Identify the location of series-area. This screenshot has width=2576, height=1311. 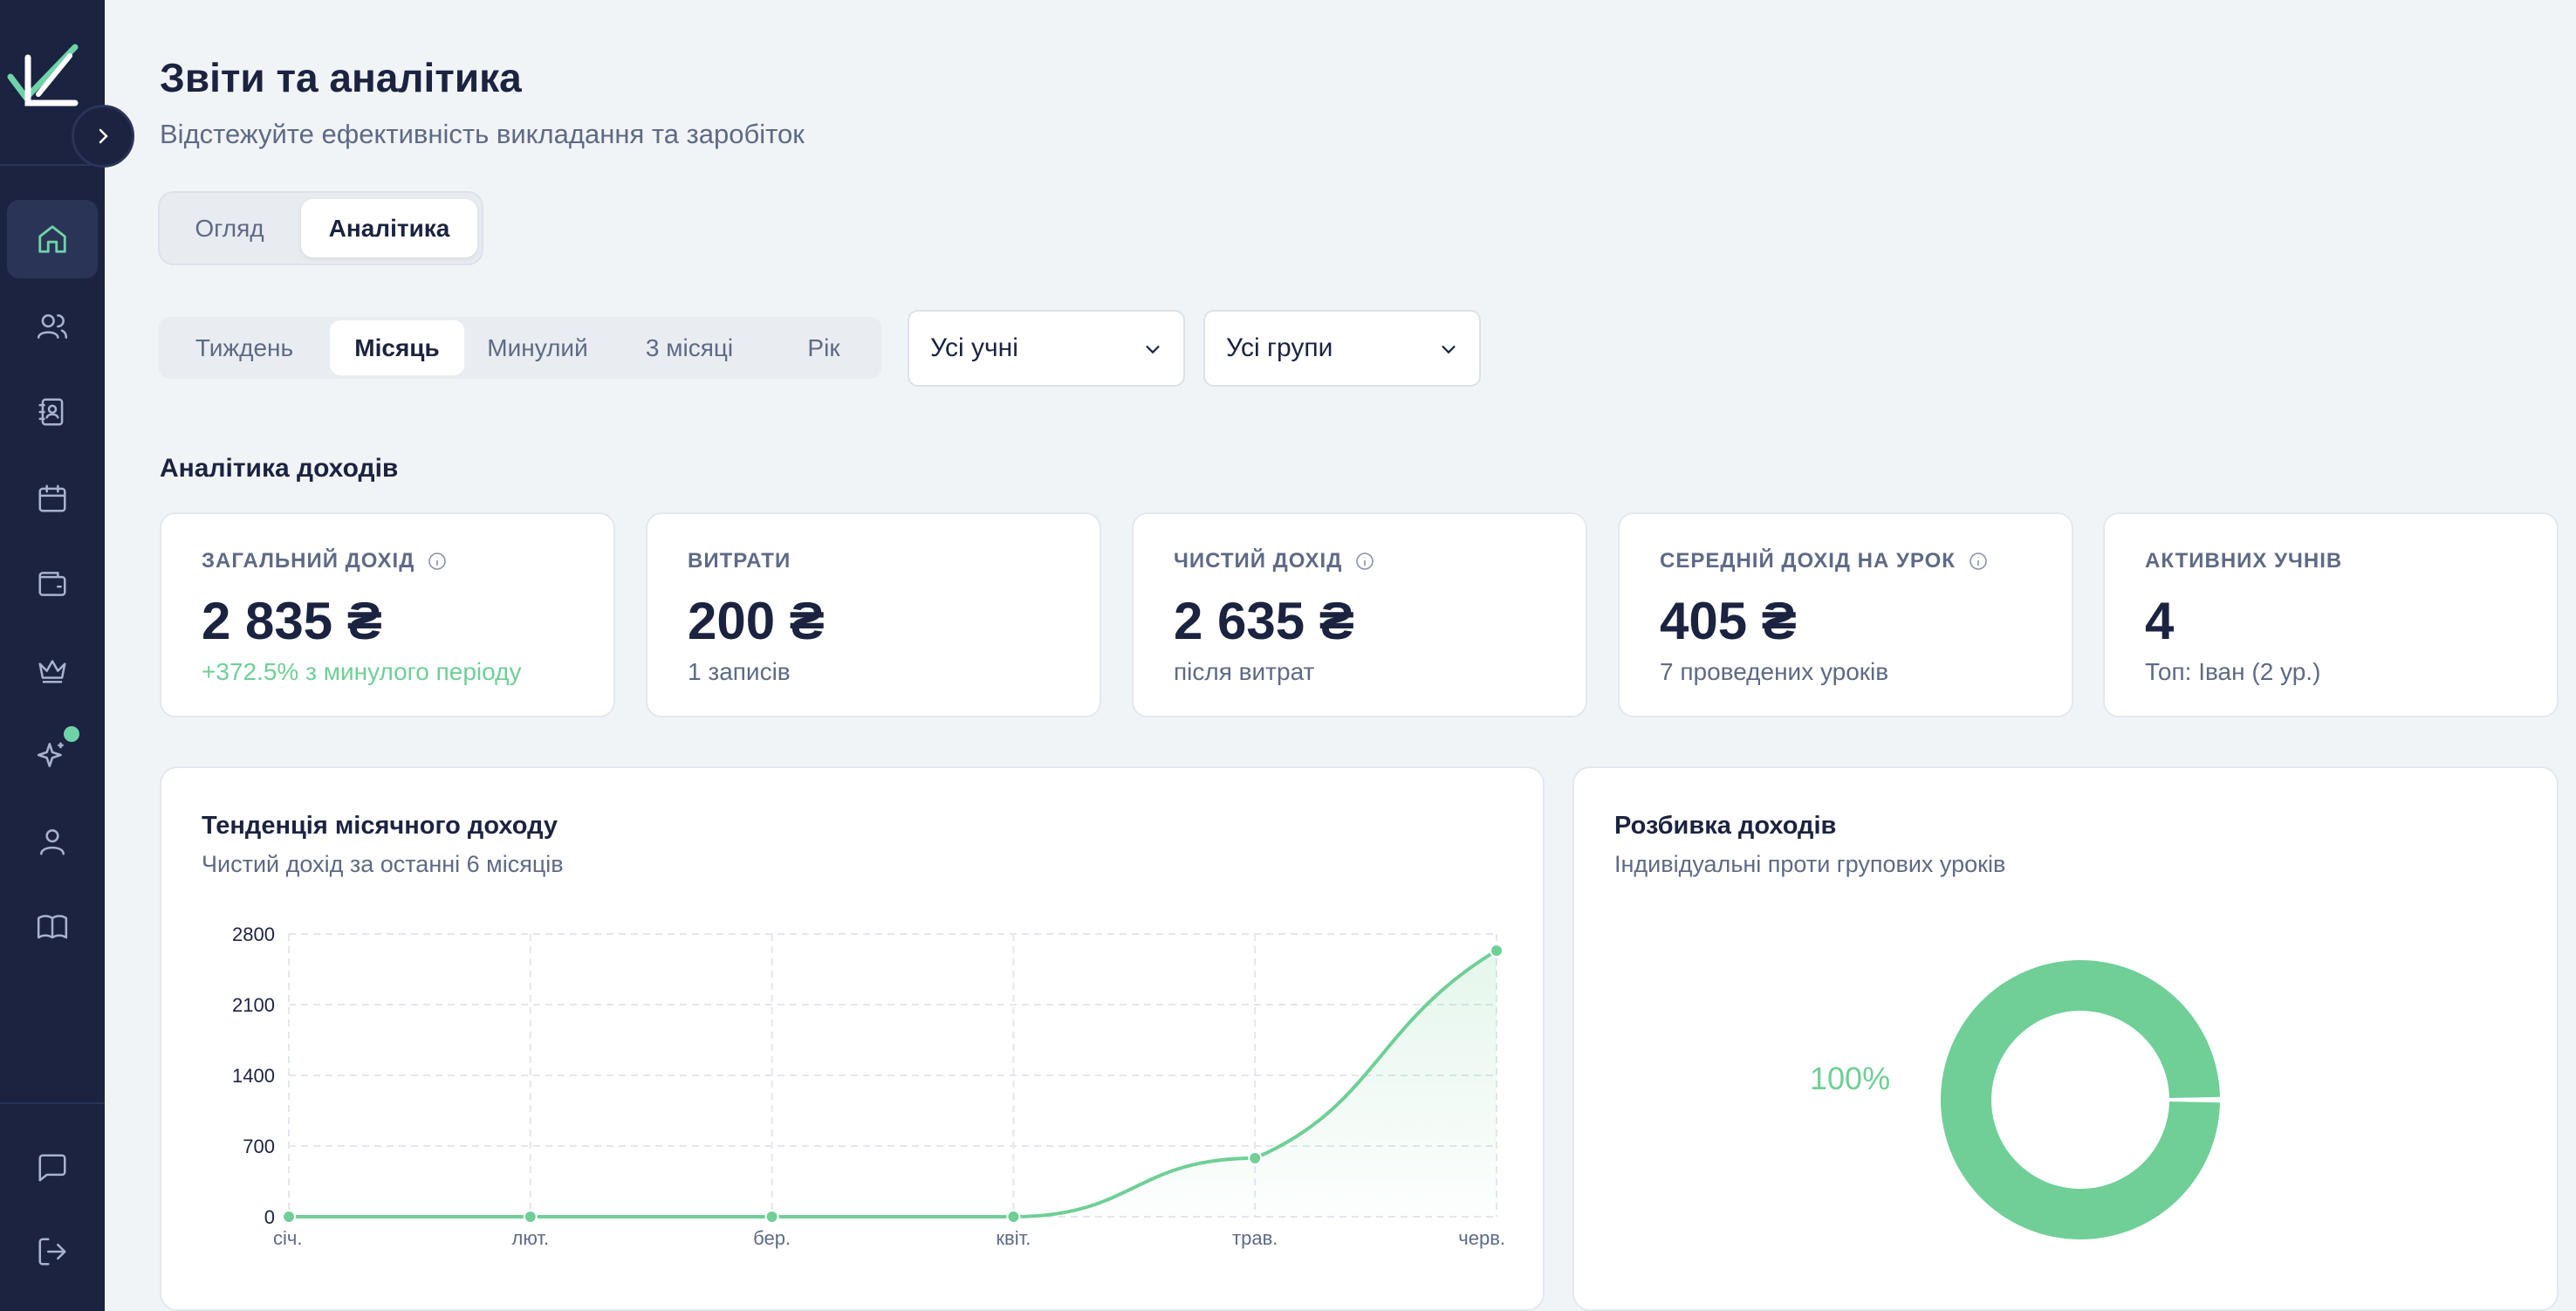
(893, 1084).